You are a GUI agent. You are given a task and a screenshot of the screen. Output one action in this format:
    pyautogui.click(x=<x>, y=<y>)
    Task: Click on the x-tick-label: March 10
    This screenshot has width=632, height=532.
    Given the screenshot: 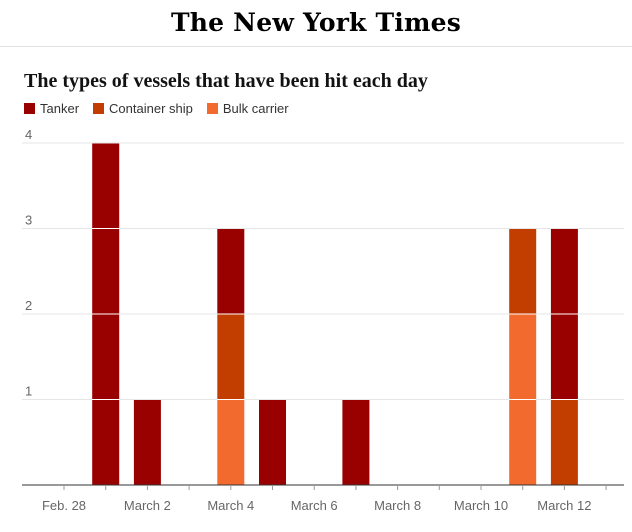 What is the action you would take?
    pyautogui.click(x=481, y=505)
    